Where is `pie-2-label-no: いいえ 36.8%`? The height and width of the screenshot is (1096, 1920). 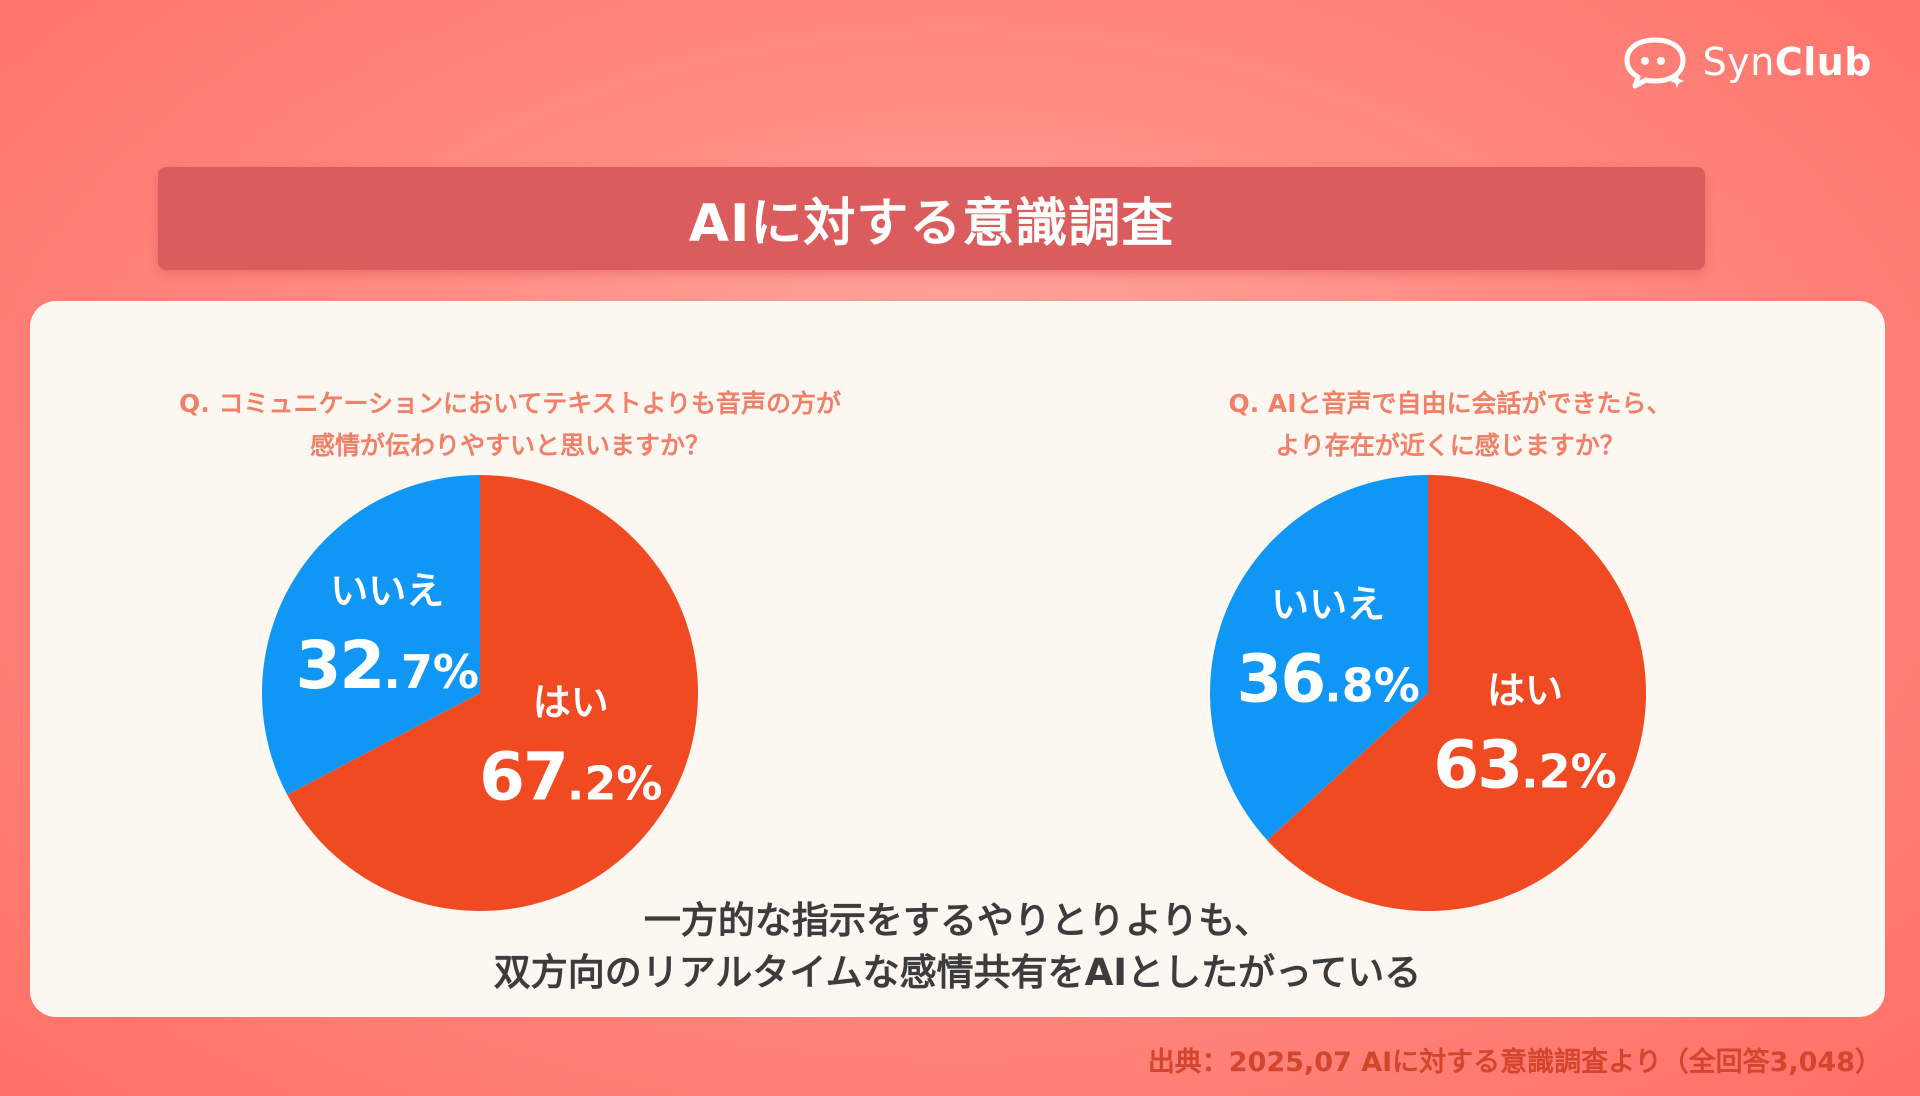 pie-2-label-no: いいえ 36.8% is located at coordinates (1327, 650).